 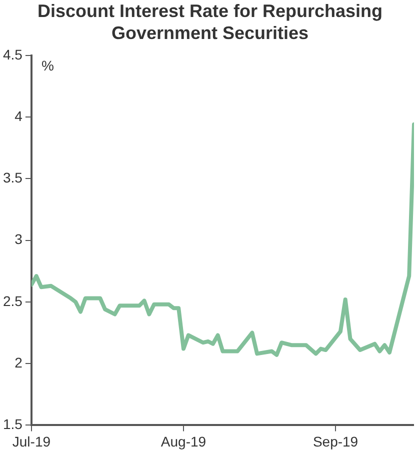 What do you see at coordinates (18, 239) in the screenshot?
I see `y-tick-label: 3` at bounding box center [18, 239].